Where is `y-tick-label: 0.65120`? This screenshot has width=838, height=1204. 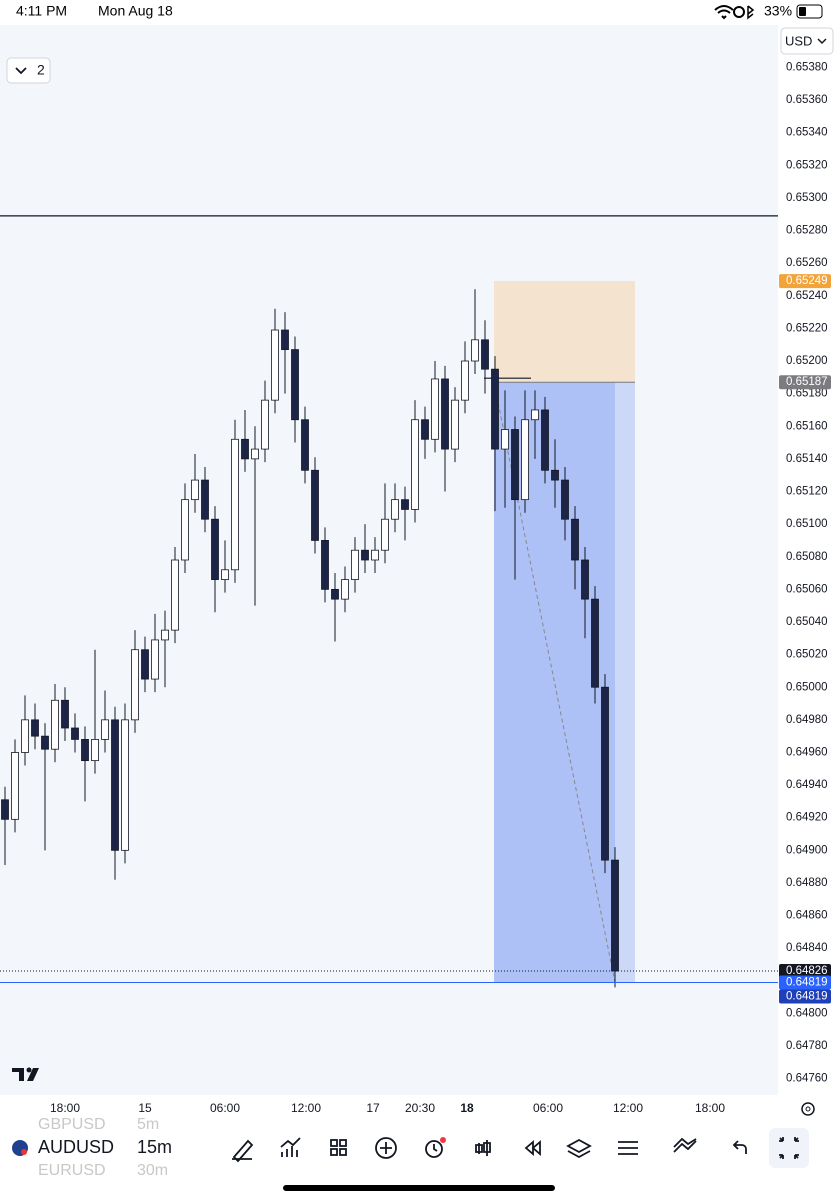
y-tick-label: 0.65120 is located at coordinates (807, 492).